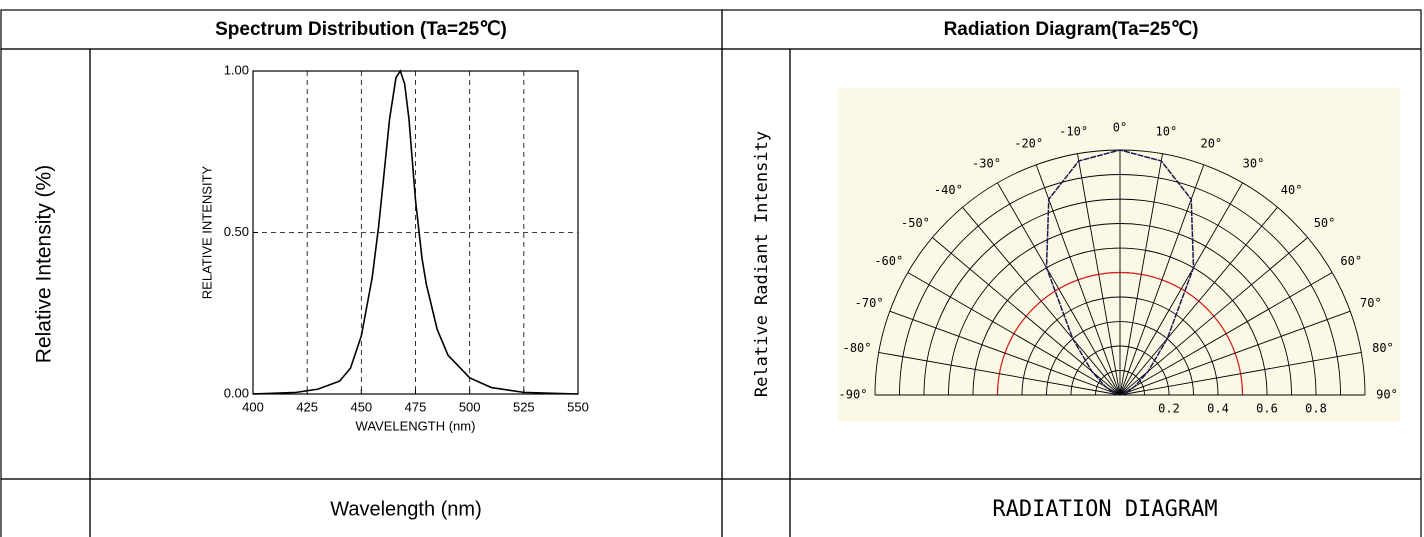 The height and width of the screenshot is (537, 1424). What do you see at coordinates (762, 264) in the screenshot?
I see `side-label: Relative Radiant Intensity` at bounding box center [762, 264].